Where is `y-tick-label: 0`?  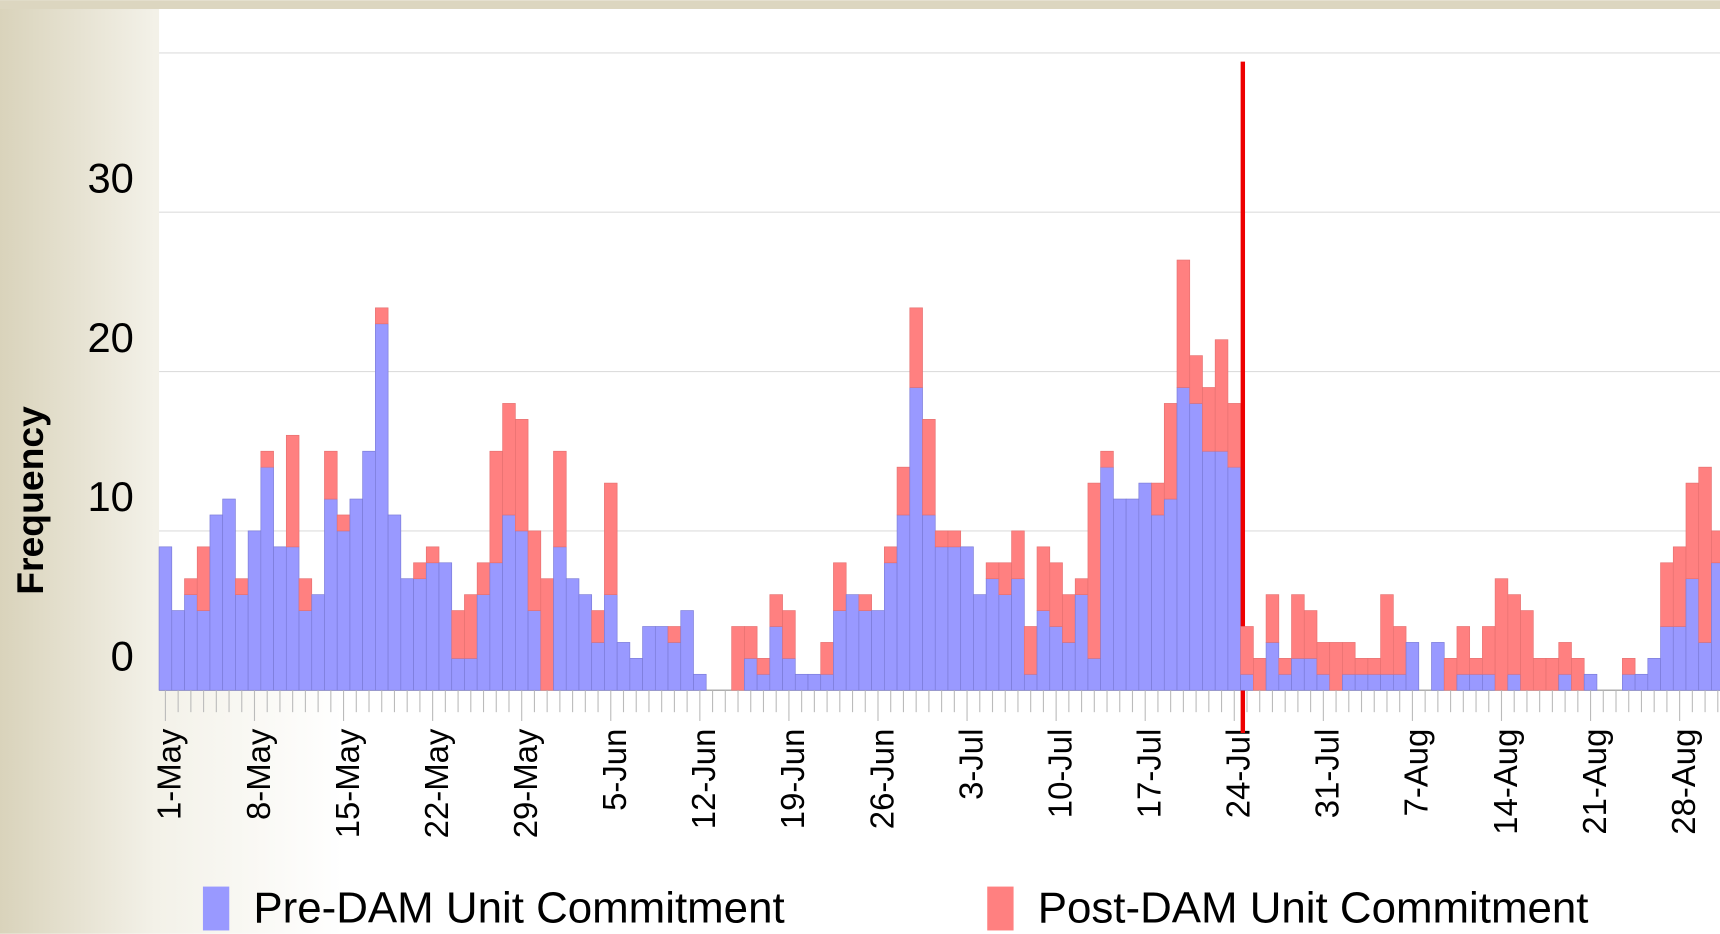 y-tick-label: 0 is located at coordinates (122, 656).